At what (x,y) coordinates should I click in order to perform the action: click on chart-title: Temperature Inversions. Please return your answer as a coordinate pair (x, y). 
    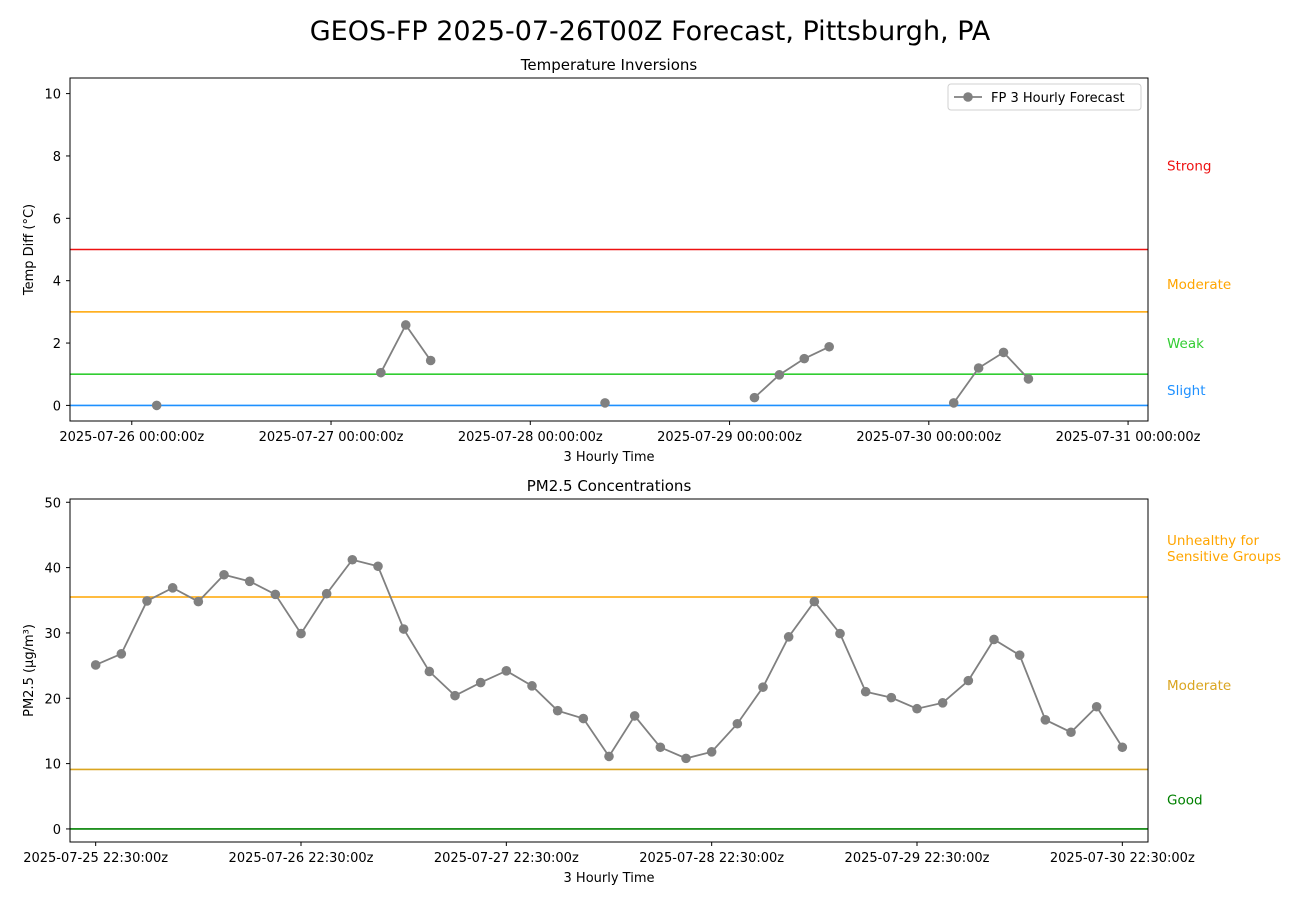
    Looking at the image, I should click on (609, 65).